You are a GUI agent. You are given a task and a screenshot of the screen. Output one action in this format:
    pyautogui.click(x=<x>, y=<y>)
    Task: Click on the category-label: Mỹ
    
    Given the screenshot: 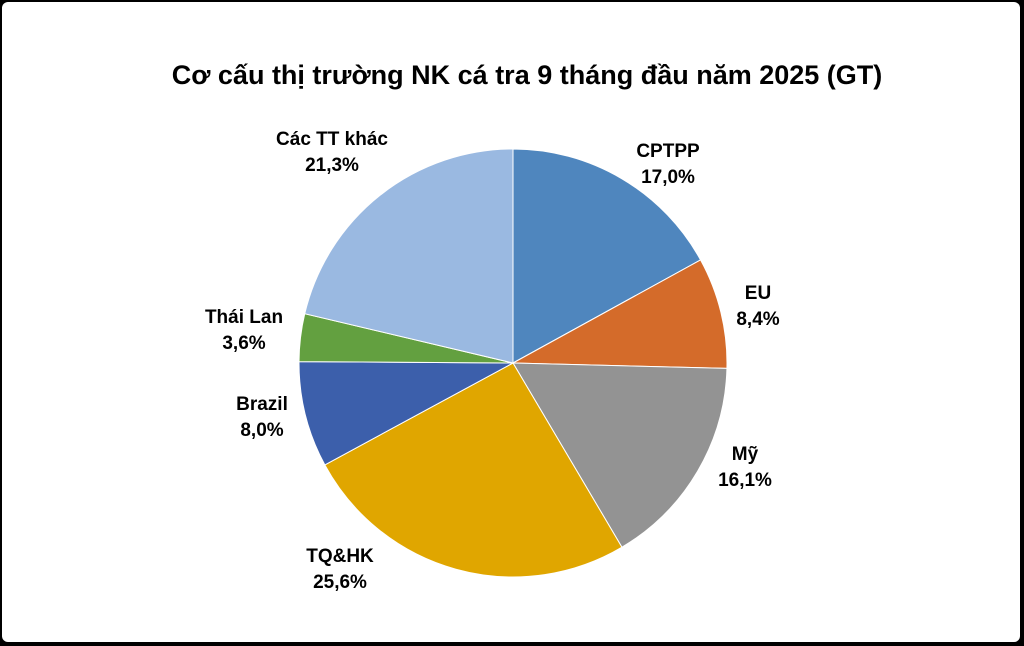 What is the action you would take?
    pyautogui.click(x=745, y=454)
    